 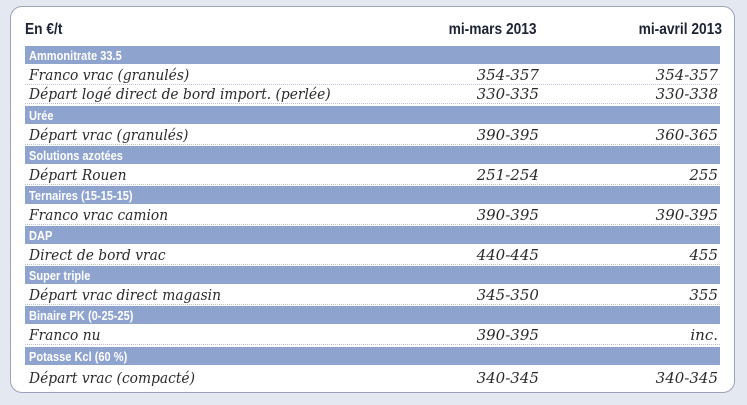 I want to click on section-title: Potasse Kcl (60 %), so click(x=78, y=356).